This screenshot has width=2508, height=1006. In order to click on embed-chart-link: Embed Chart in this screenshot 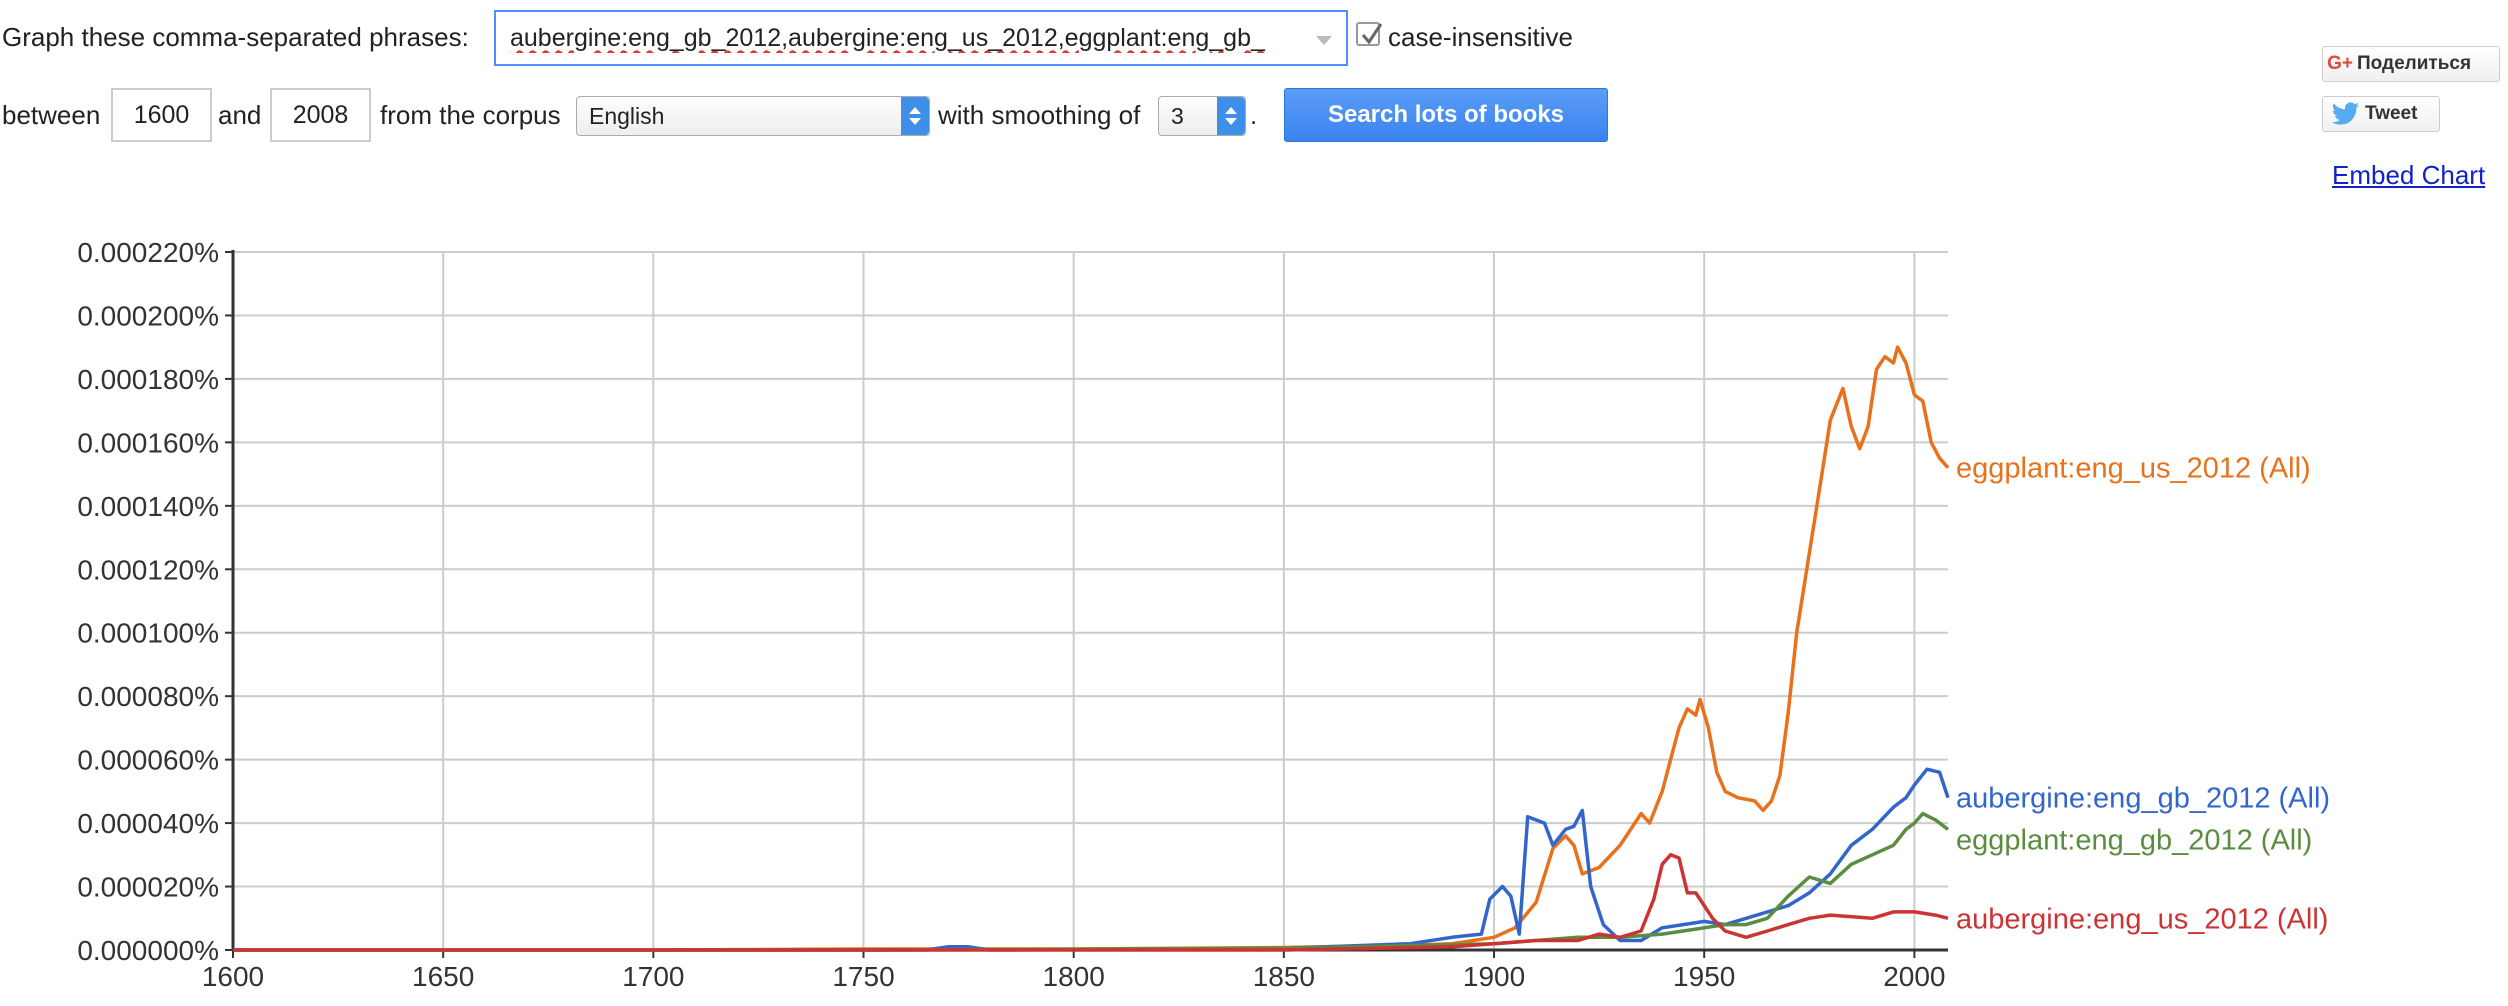, I will do `click(2409, 175)`.